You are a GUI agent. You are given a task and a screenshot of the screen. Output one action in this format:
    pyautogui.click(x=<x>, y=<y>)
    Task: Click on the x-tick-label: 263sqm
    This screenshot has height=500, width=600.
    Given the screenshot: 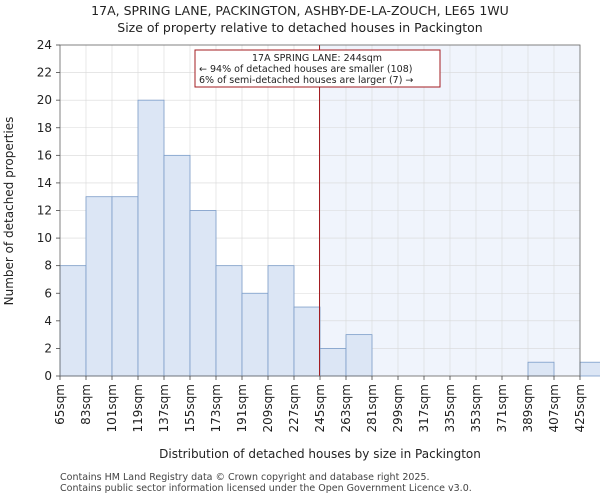 What is the action you would take?
    pyautogui.click(x=346, y=408)
    